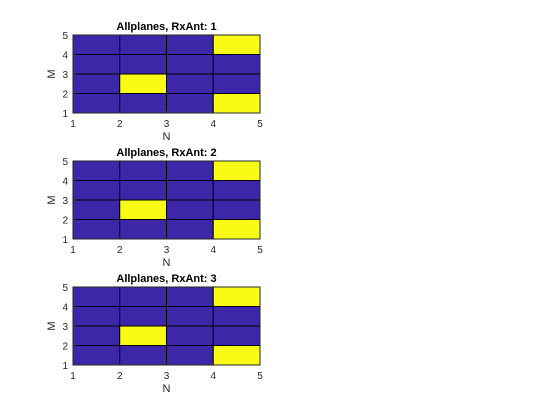  Describe the element at coordinates (166, 153) in the screenshot. I see `chart-title: Allplanes, RxAnt: 2` at that location.